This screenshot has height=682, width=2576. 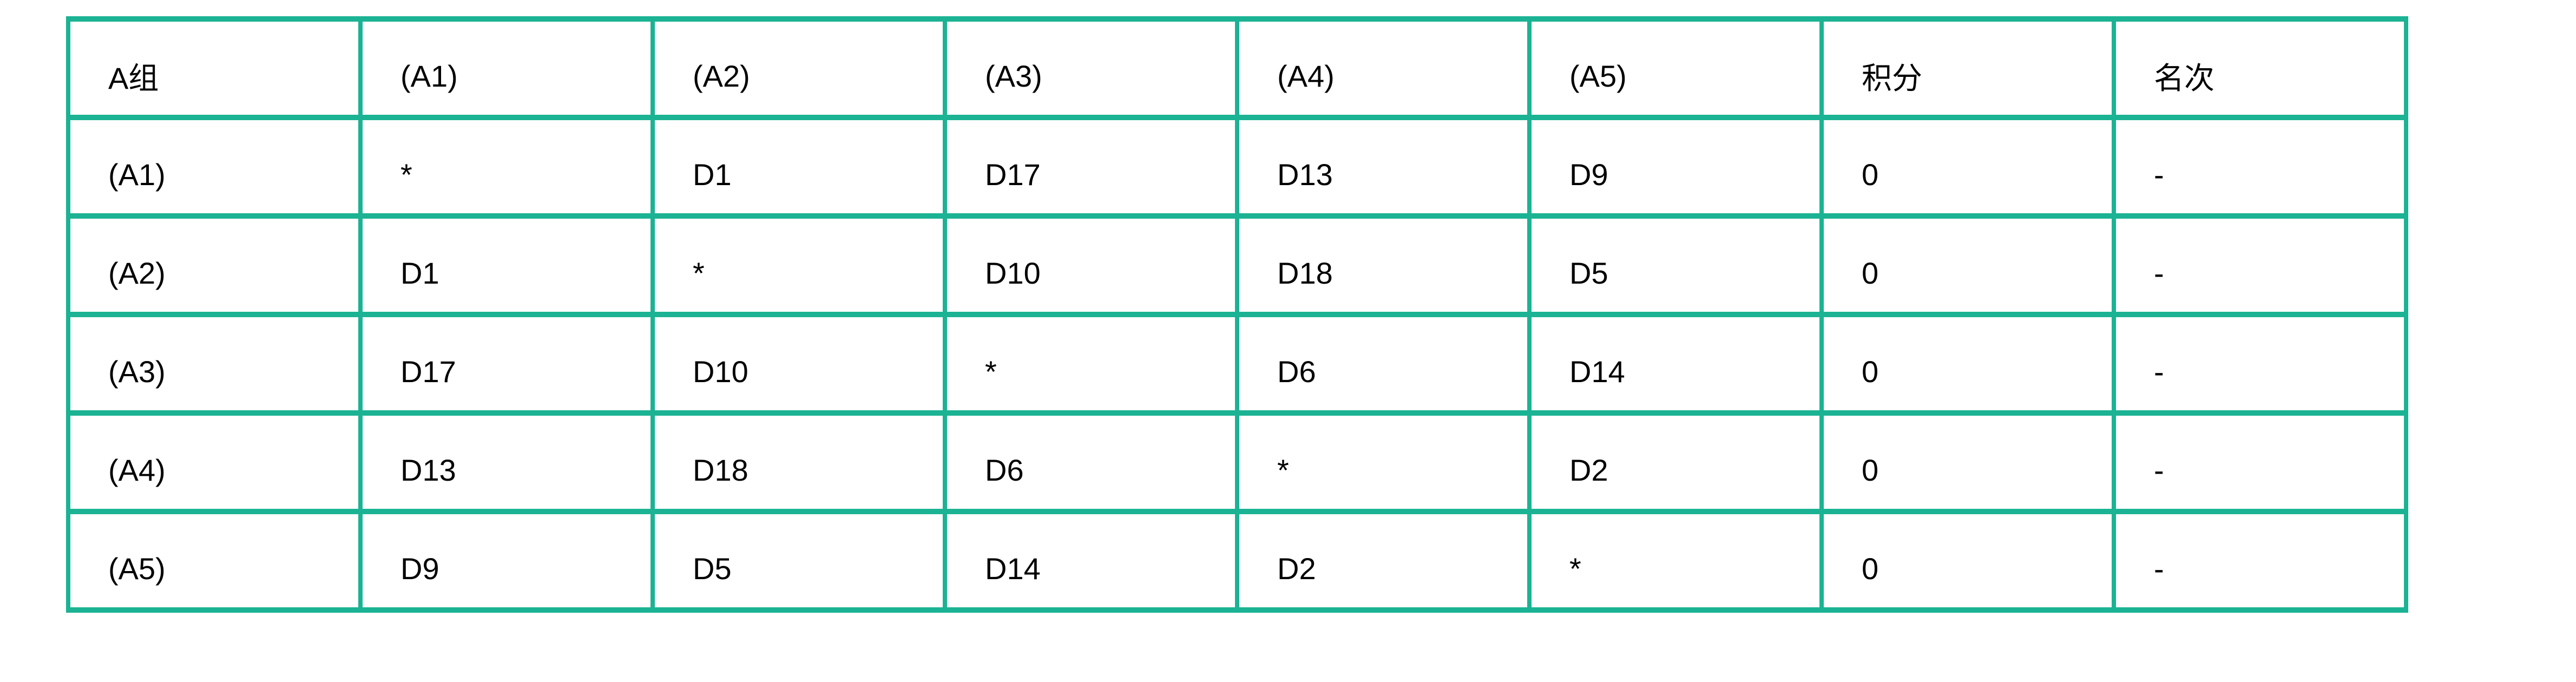 I want to click on table-cell: (A4), so click(x=214, y=462).